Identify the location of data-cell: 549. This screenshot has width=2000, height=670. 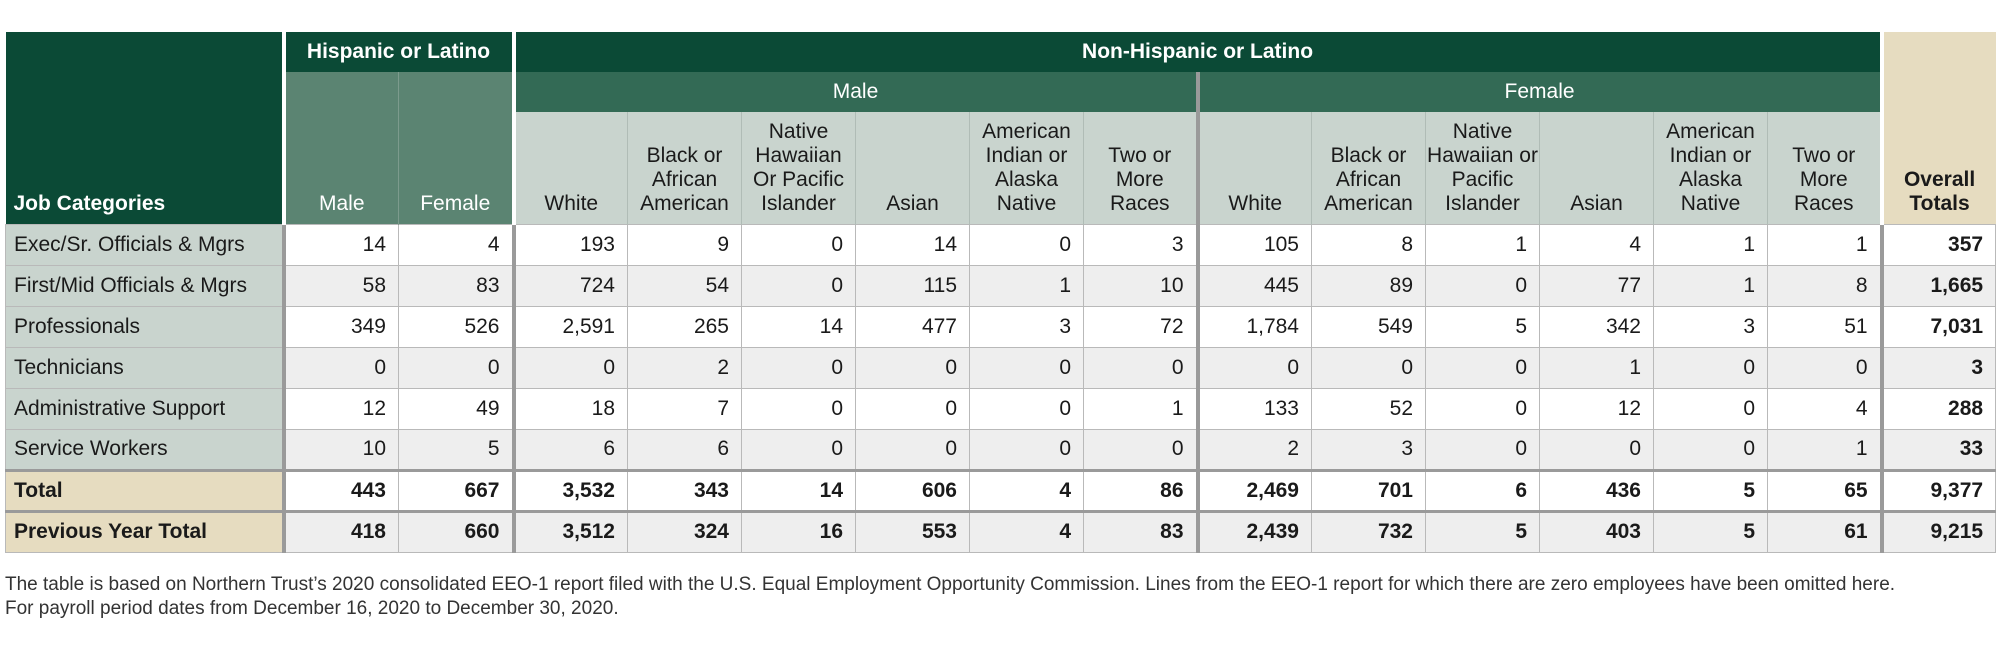
(1368, 326).